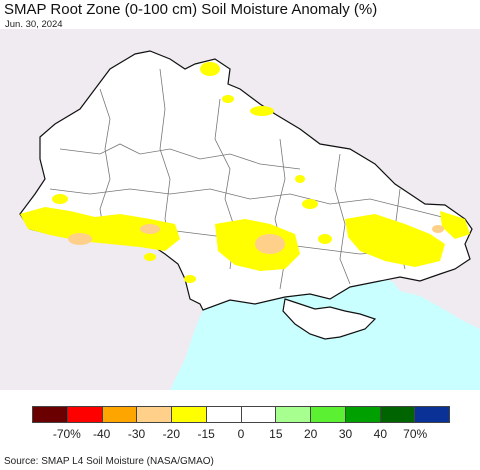 Image resolution: width=480 pixels, height=470 pixels. Describe the element at coordinates (241, 434) in the screenshot. I see `legend-tick-label: 0` at that location.